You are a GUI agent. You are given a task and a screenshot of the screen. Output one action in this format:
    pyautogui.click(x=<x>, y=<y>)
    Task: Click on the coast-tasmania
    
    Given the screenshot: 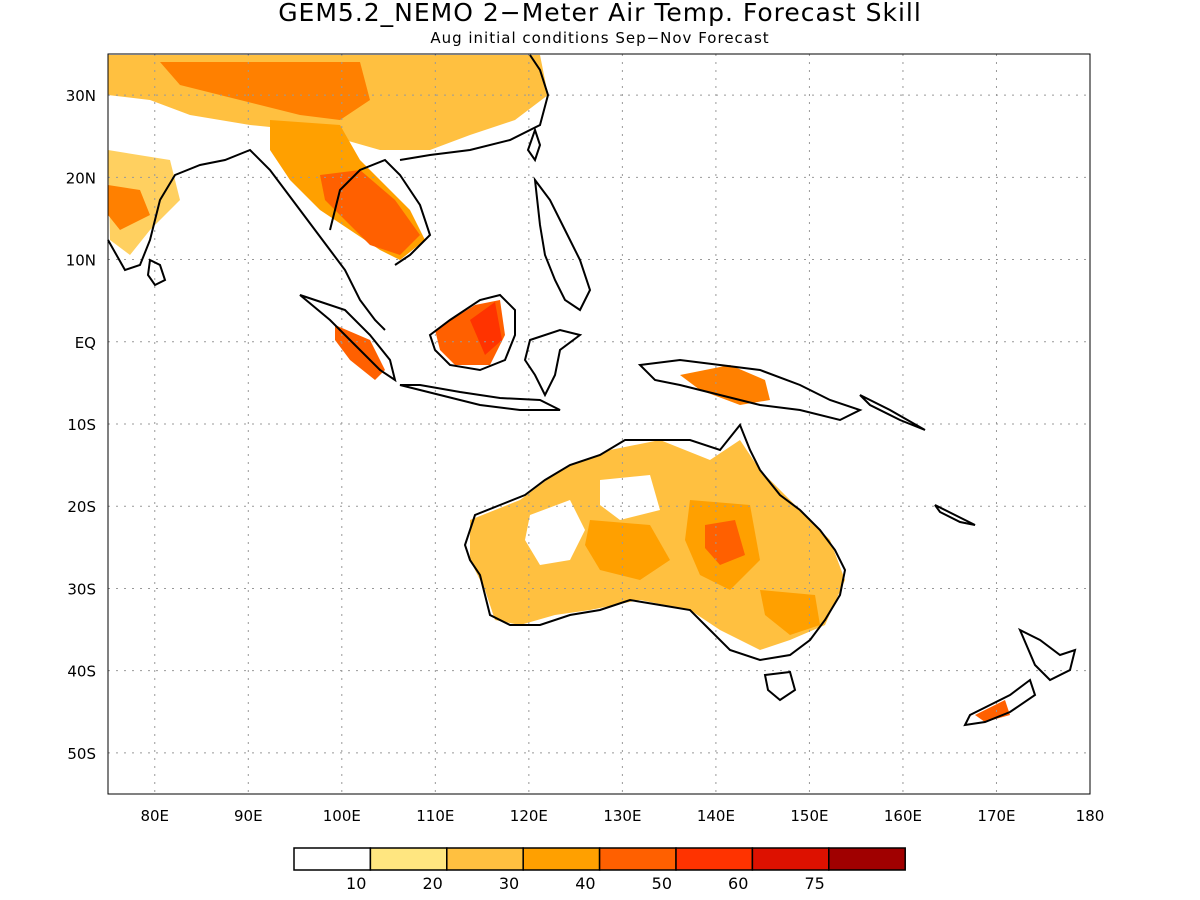 What is the action you would take?
    pyautogui.click(x=780, y=686)
    